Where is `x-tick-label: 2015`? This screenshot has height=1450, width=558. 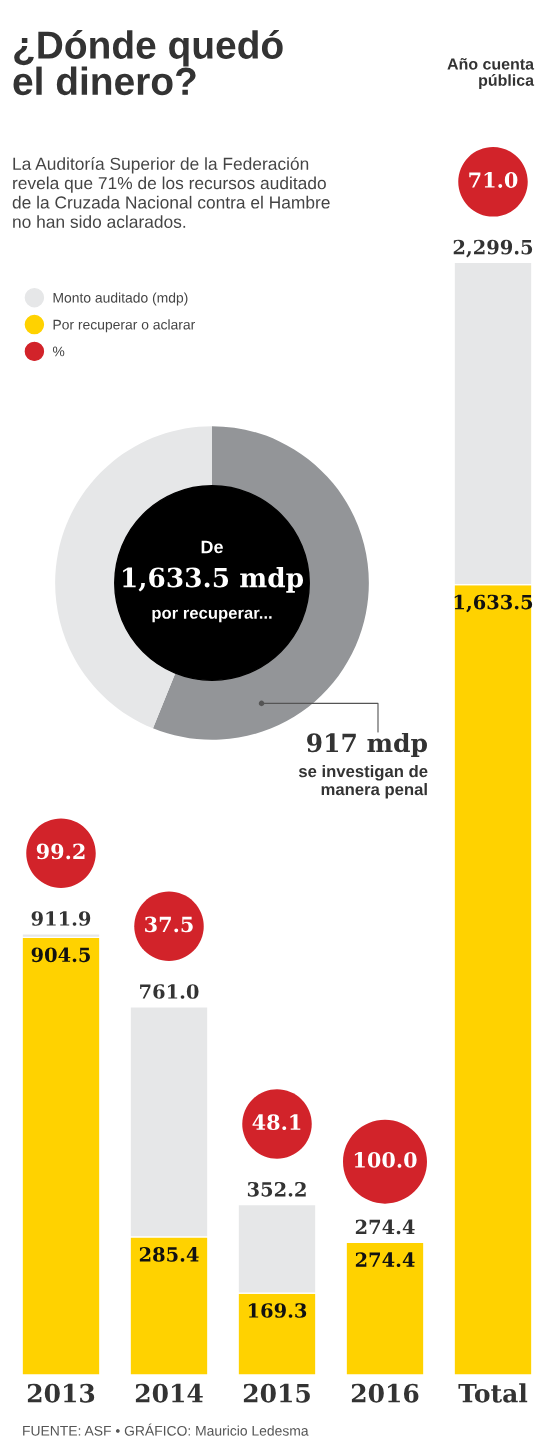
x-tick-label: 2015 is located at coordinates (276, 1393).